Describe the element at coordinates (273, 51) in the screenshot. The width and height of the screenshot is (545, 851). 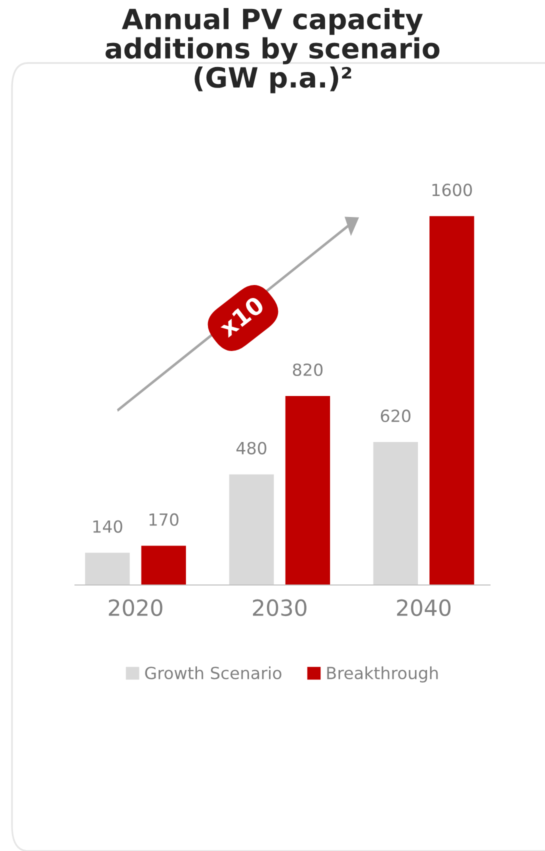
I see `chart-title: Annual PV capacity additions by scenario (GW p.a.)²` at that location.